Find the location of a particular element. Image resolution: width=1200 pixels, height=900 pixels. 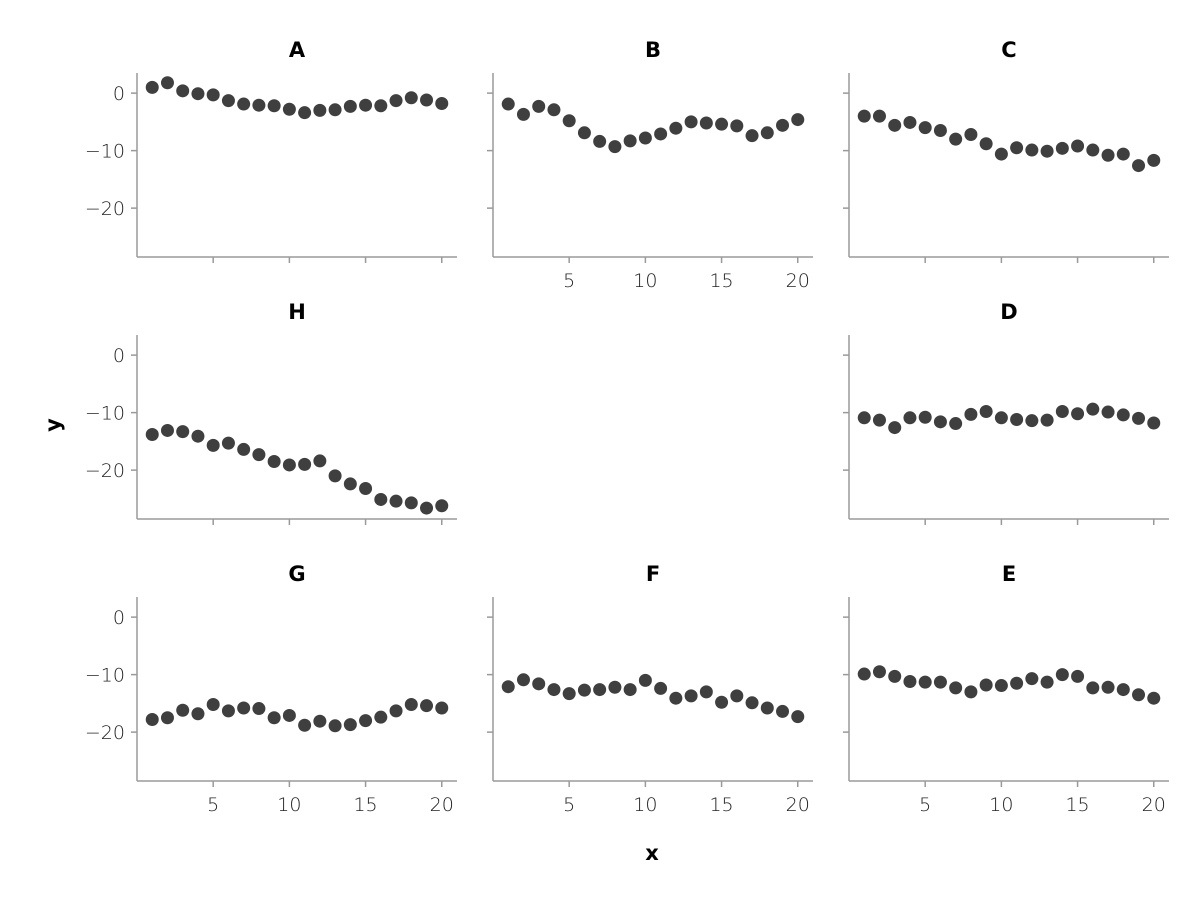

panel-title: D is located at coordinates (1008, 312).